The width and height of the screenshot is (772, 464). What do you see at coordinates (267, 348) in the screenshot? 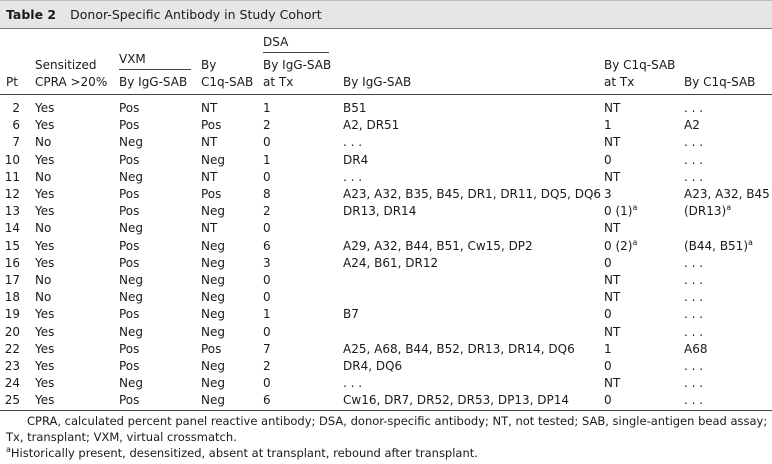
I see `cell-dsa-igg-tx: 7` at bounding box center [267, 348].